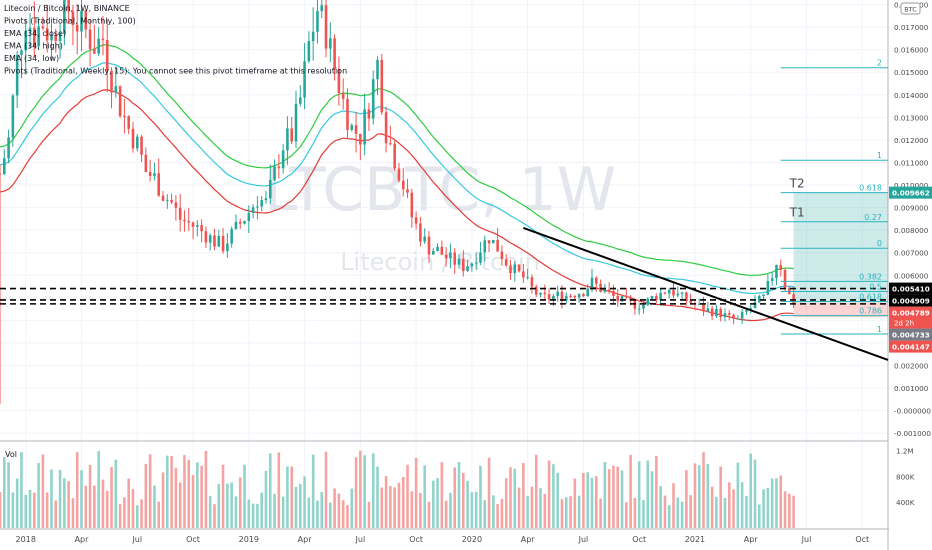 This screenshot has height=550, width=932. I want to click on legend-line: EMA (34, high), so click(33, 46).